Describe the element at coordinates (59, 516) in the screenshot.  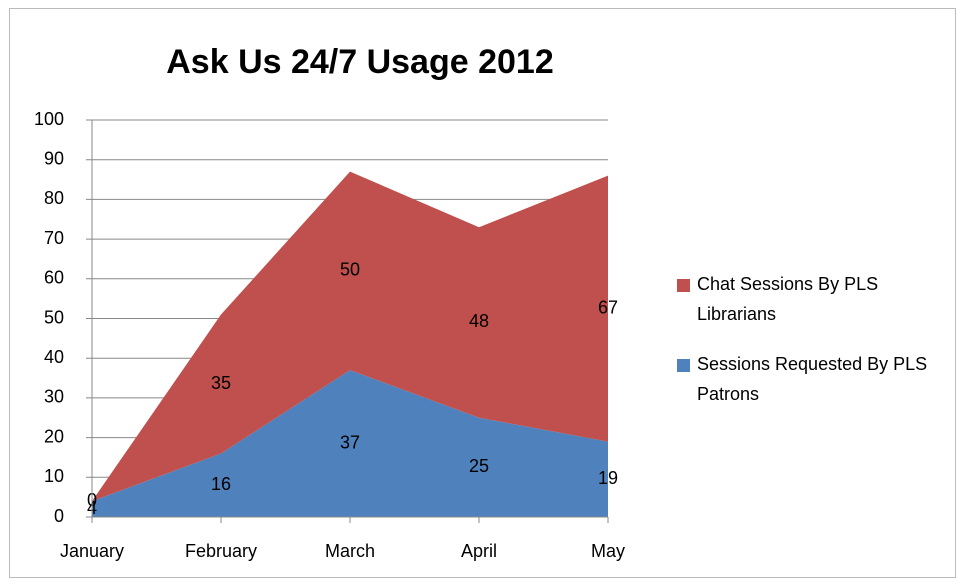
I see `y-tick-label: 0` at that location.